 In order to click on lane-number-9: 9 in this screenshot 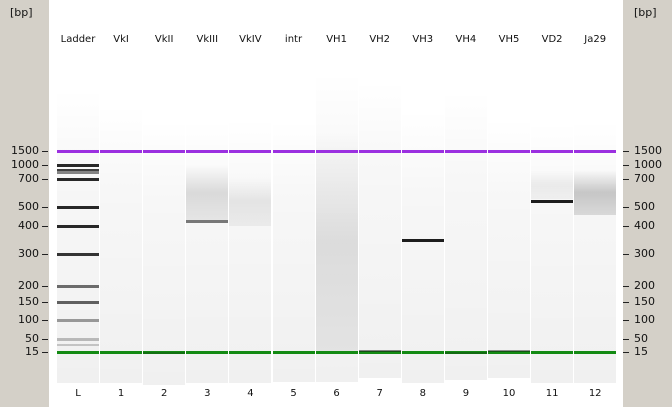, I will do `click(466, 393)`.